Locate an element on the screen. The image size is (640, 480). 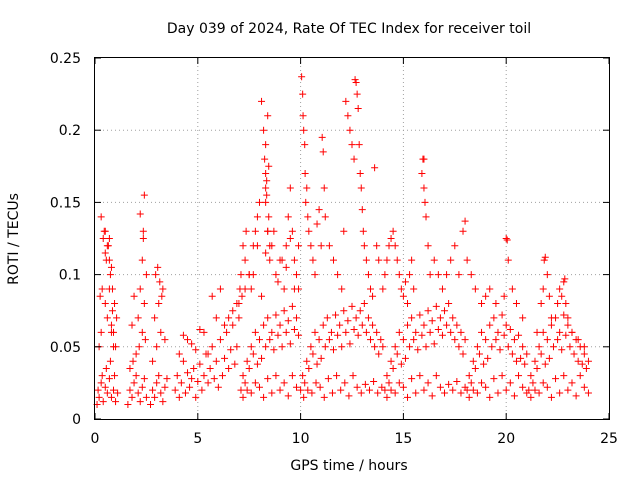
x-tick-label: 15 is located at coordinates (403, 439).